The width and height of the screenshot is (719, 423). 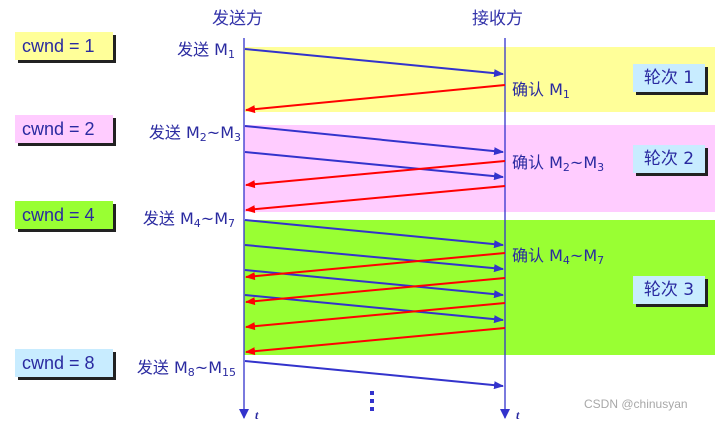 I want to click on cwnd-box-1: cwnd = 1, so click(x=64, y=46).